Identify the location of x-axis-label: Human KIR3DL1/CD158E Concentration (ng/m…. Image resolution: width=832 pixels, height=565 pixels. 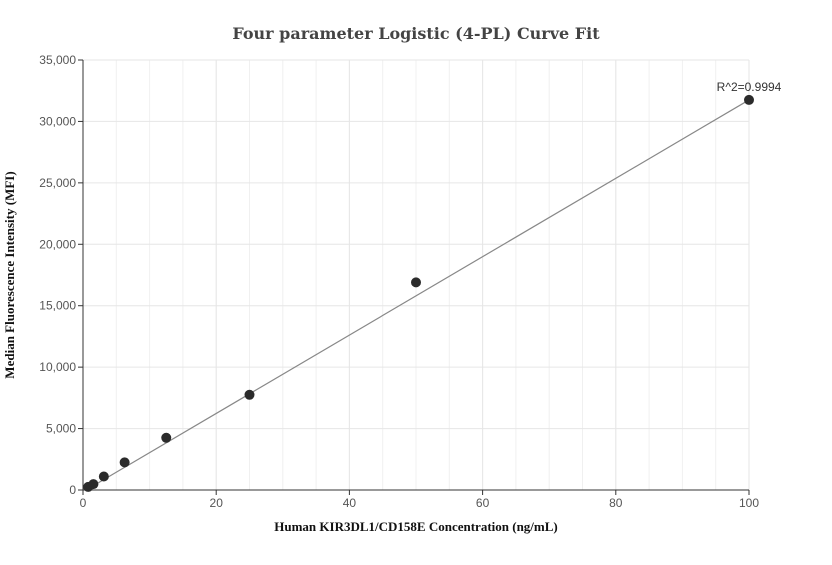
(416, 526).